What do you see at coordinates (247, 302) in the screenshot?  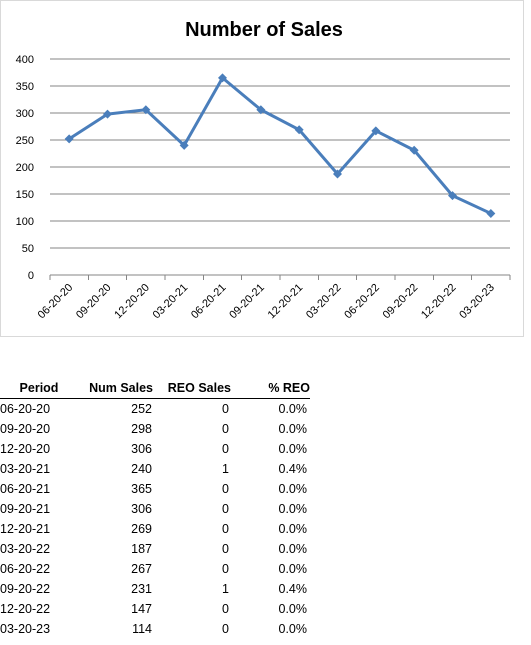 I see `x-tick-label: 09-20-21` at bounding box center [247, 302].